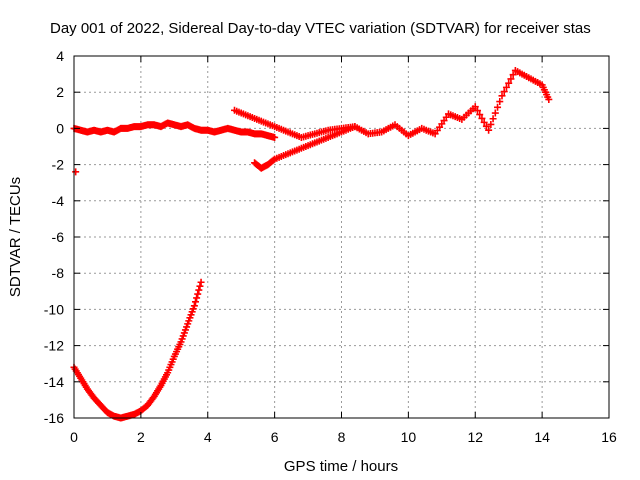  Describe the element at coordinates (60, 128) in the screenshot. I see `y-tick-label: 0` at that location.